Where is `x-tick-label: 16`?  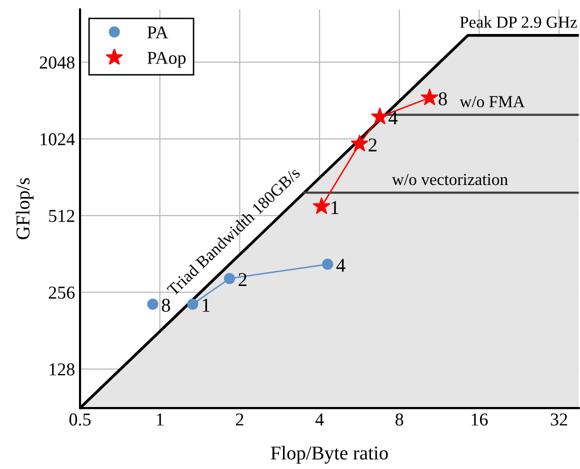
x-tick-label: 16 is located at coordinates (480, 419).